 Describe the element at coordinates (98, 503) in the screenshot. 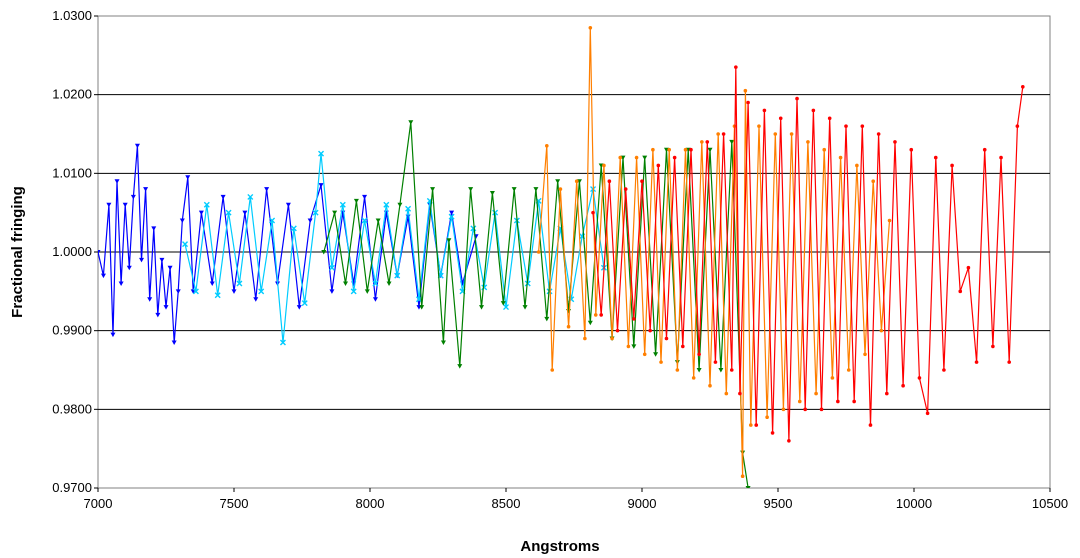

I see `x-tick-label: 7000` at that location.